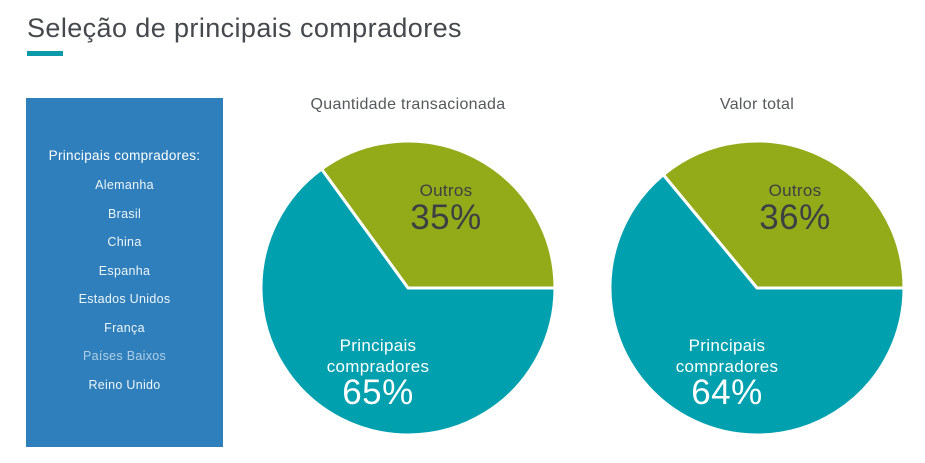  What do you see at coordinates (378, 392) in the screenshot?
I see `slice-percent: 65%` at bounding box center [378, 392].